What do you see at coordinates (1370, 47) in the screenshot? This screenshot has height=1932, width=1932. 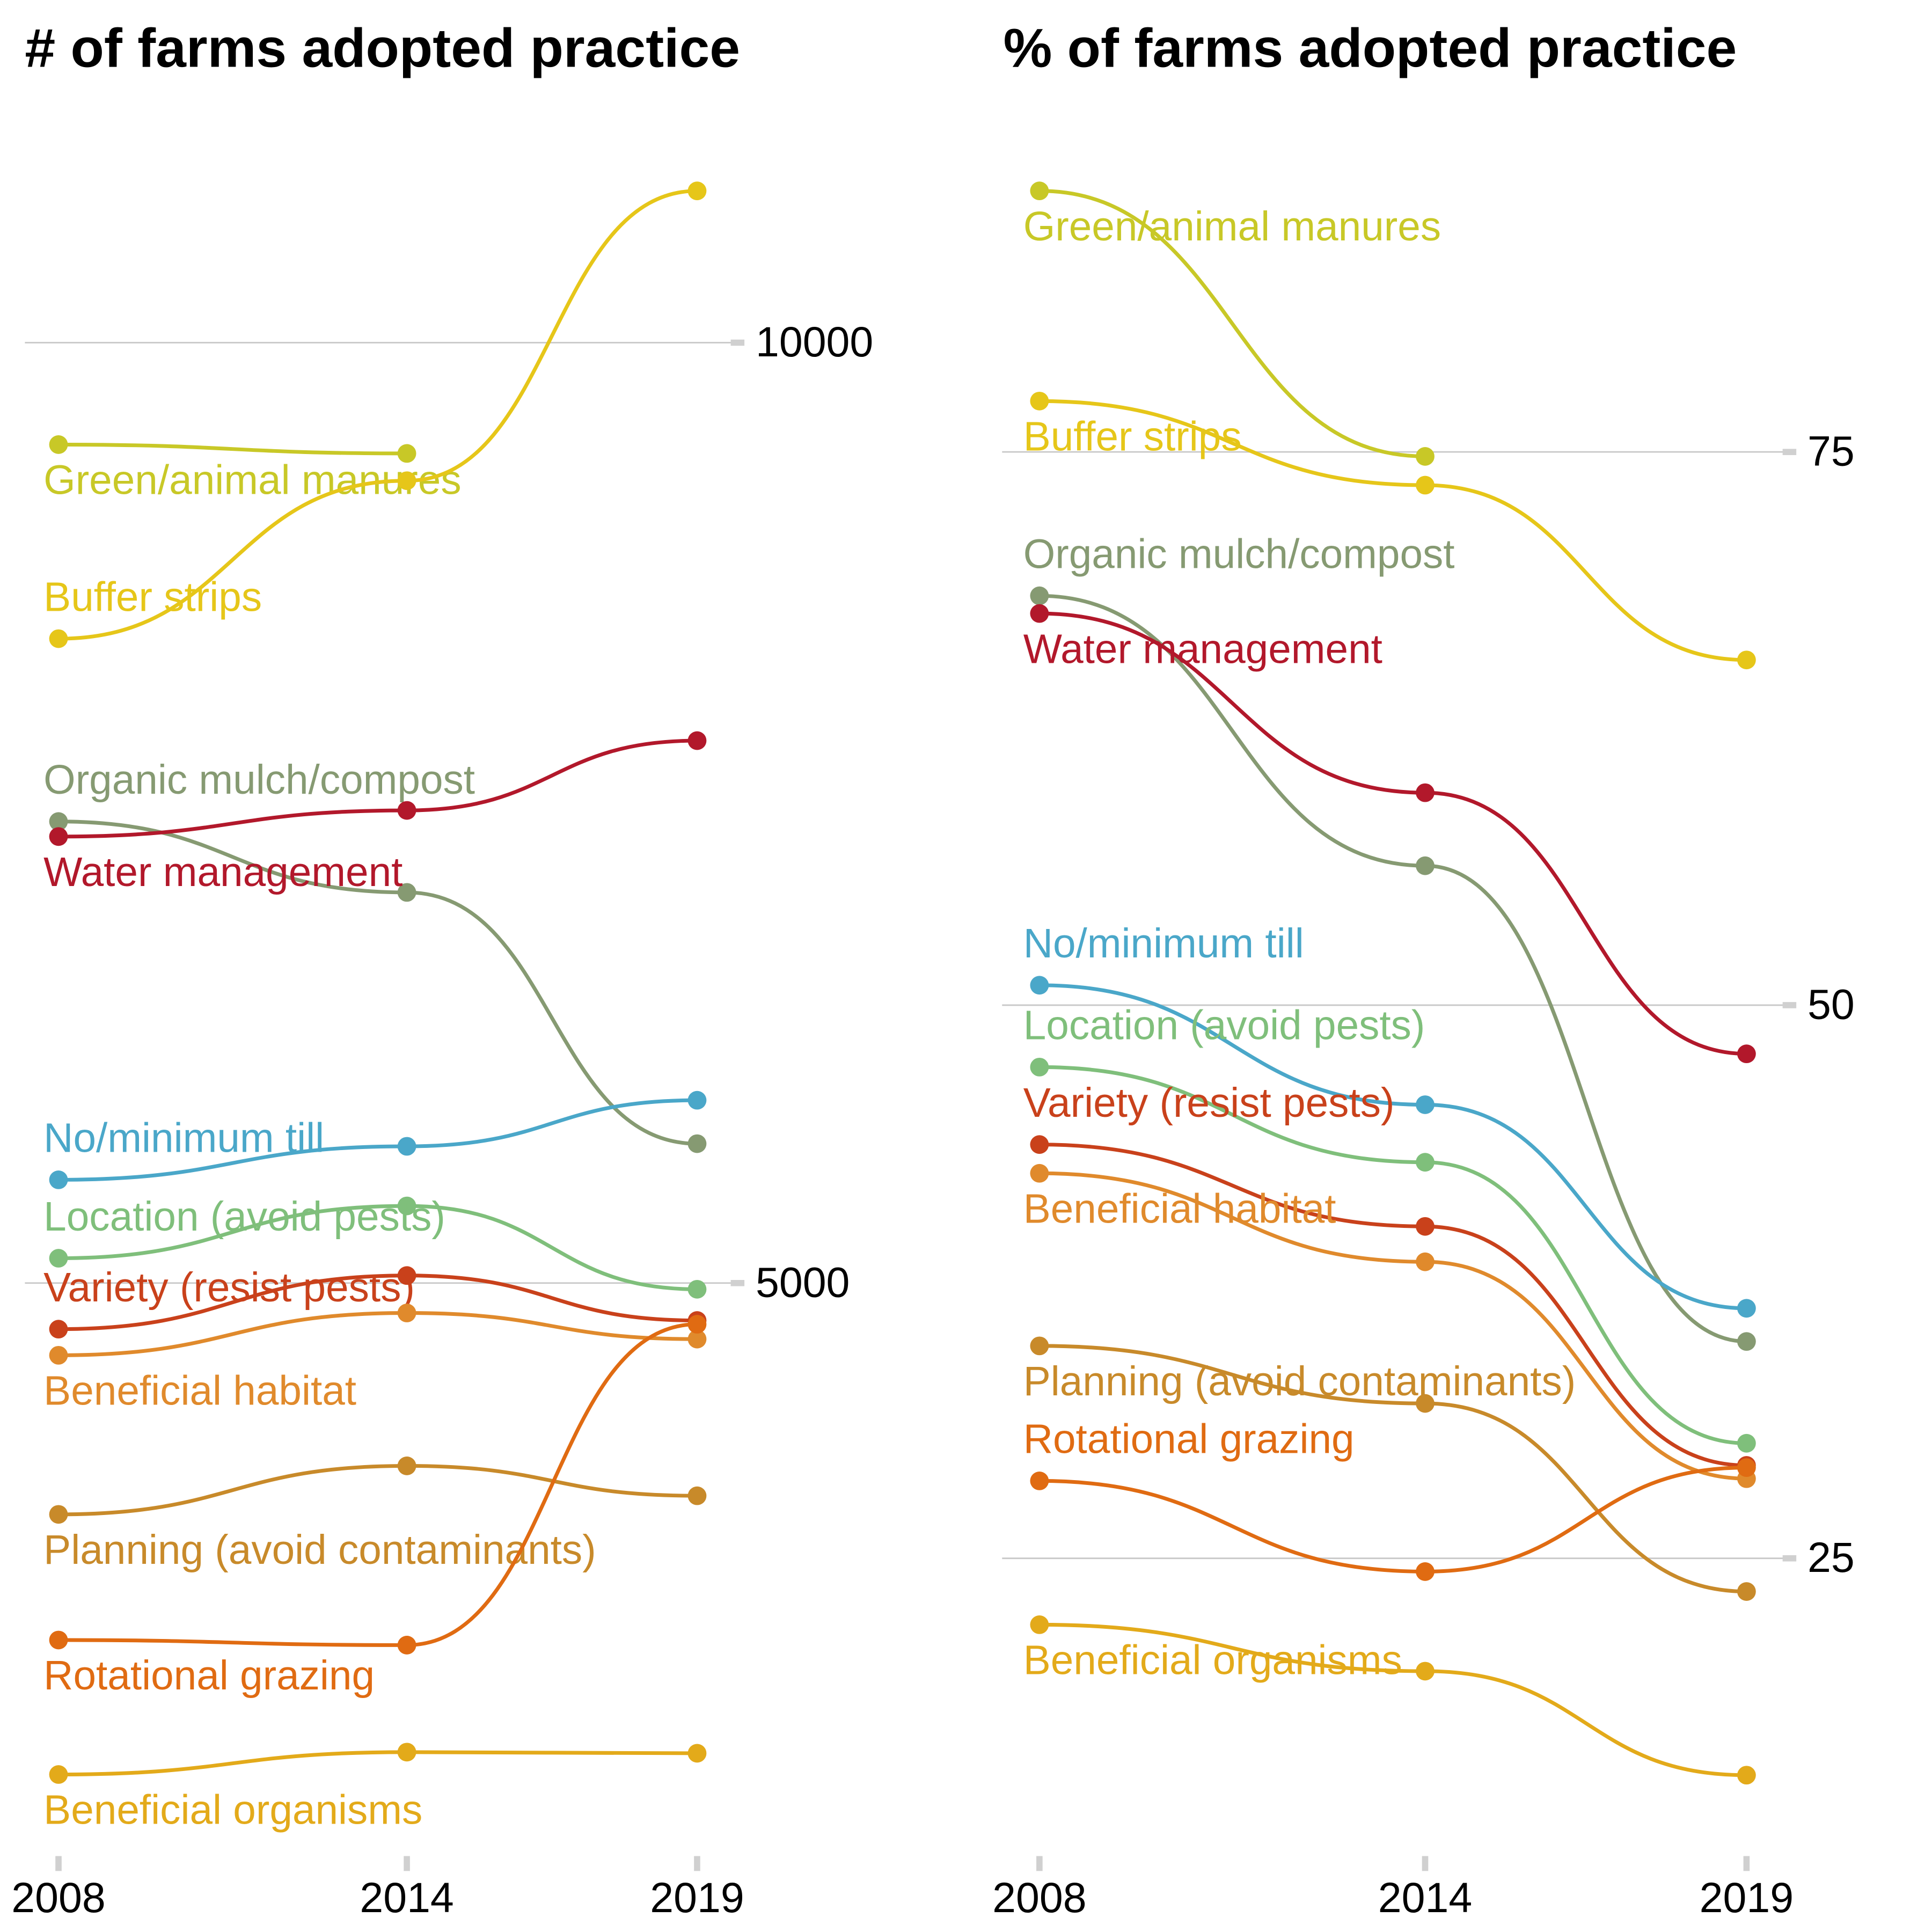 I see `chart-title: % of farms adopted practice` at bounding box center [1370, 47].